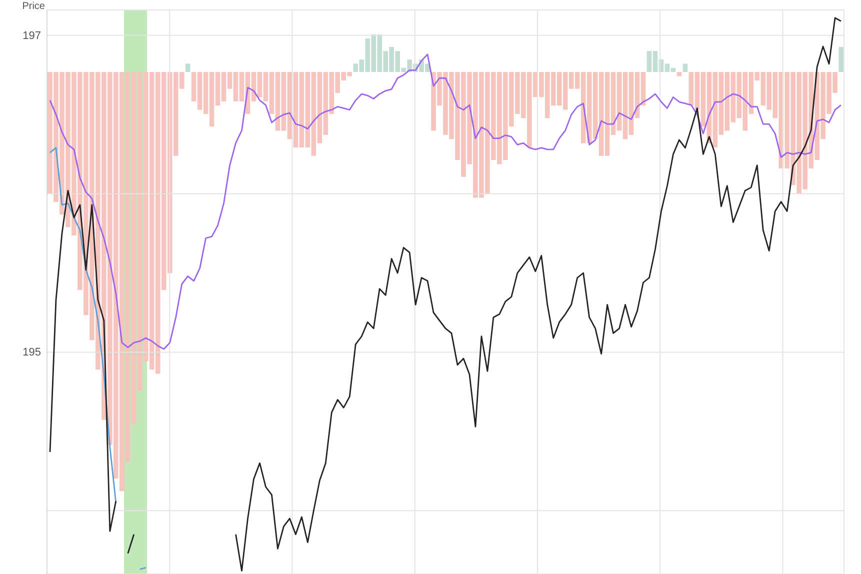 This screenshot has height=574, width=861. What do you see at coordinates (31, 352) in the screenshot?
I see `y-tick-label: 195` at bounding box center [31, 352].